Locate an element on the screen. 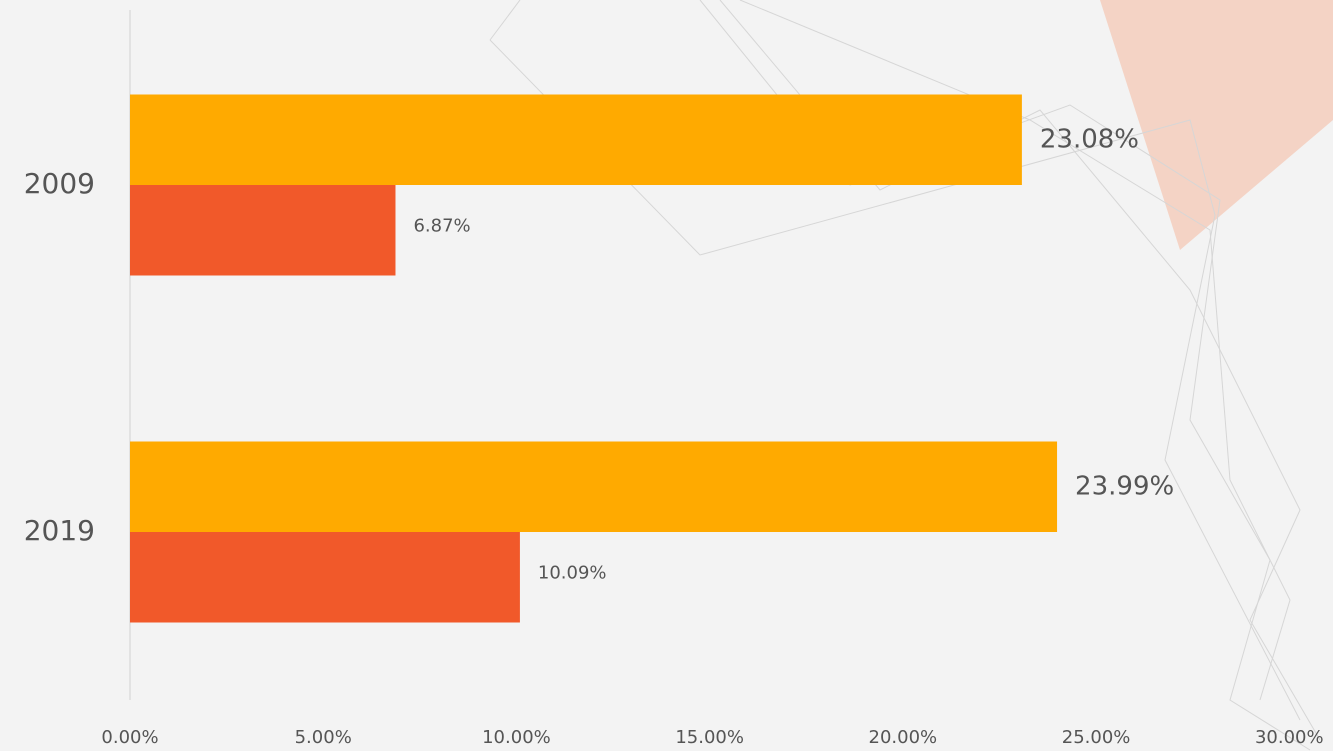 Image resolution: width=1333 pixels, height=751 pixels. x-tick-label: 10.00% is located at coordinates (516, 737).